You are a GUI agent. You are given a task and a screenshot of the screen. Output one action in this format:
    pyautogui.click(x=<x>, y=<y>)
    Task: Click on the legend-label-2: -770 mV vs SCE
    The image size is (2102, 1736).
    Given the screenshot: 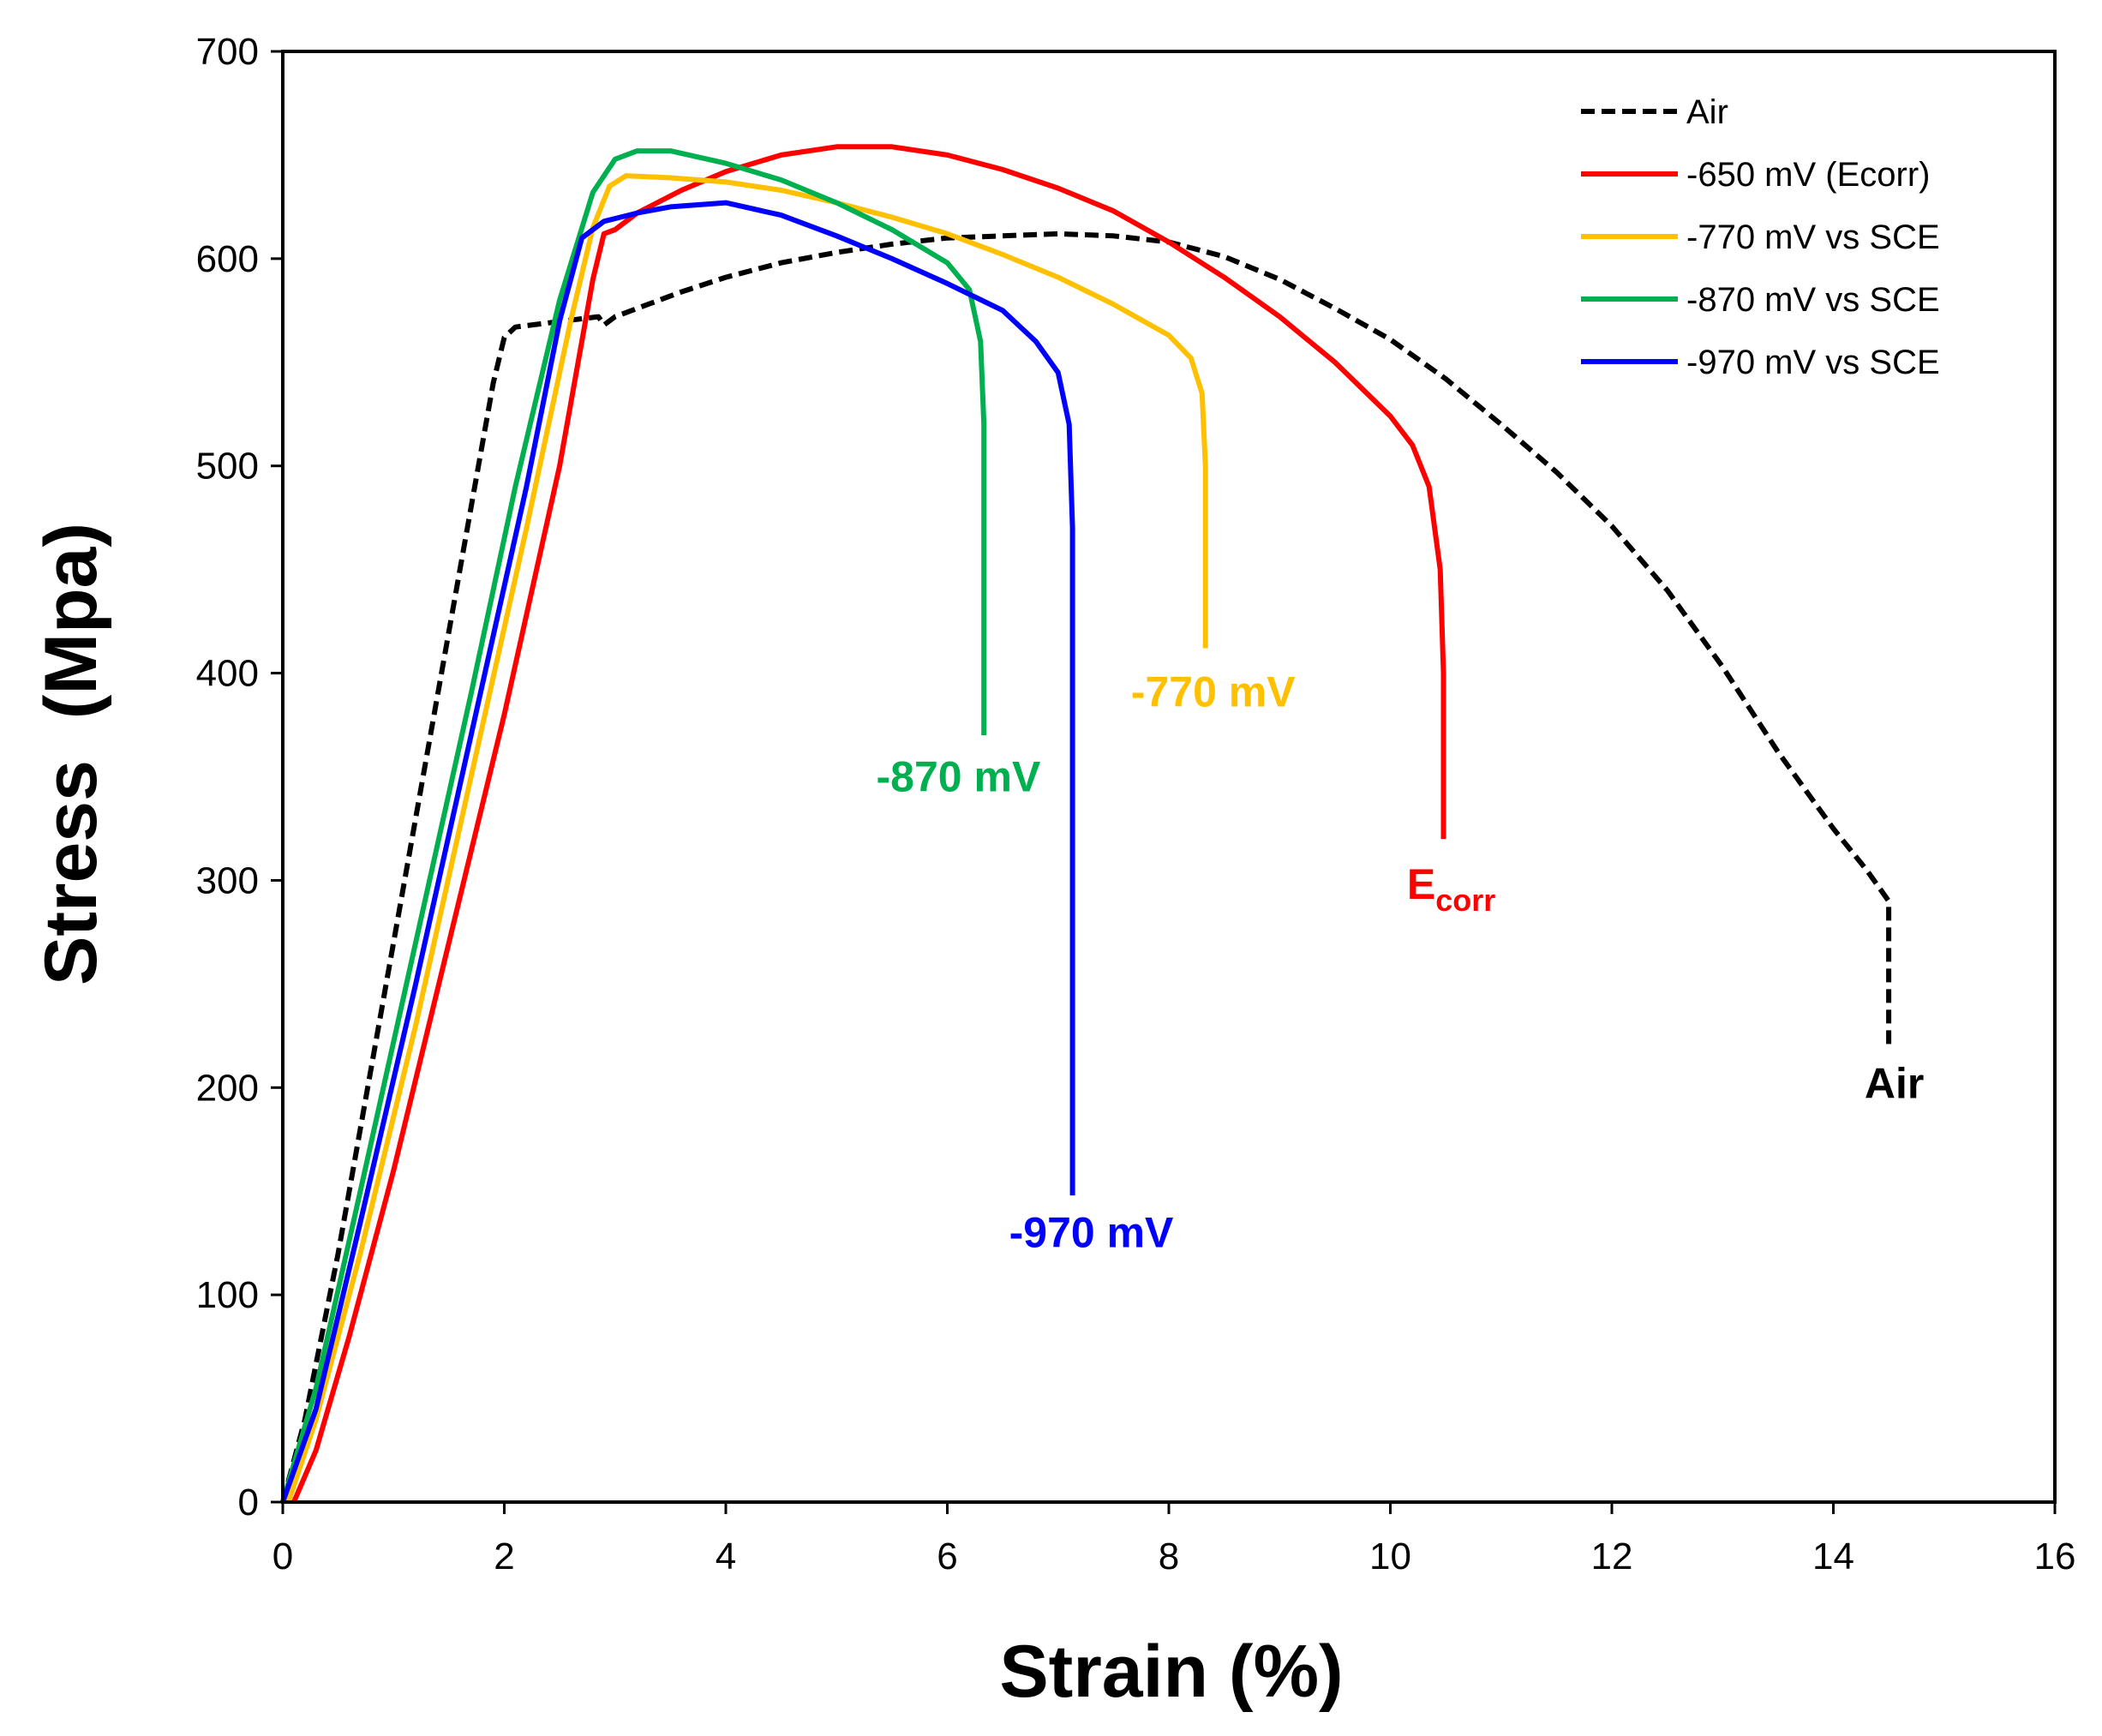 What is the action you would take?
    pyautogui.click(x=1813, y=237)
    